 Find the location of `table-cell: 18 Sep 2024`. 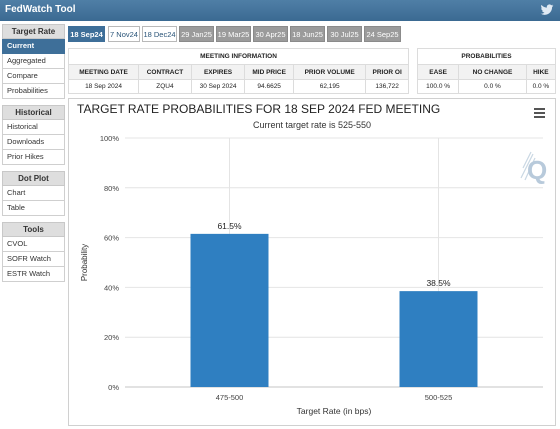

table-cell: 18 Sep 2024 is located at coordinates (103, 86).